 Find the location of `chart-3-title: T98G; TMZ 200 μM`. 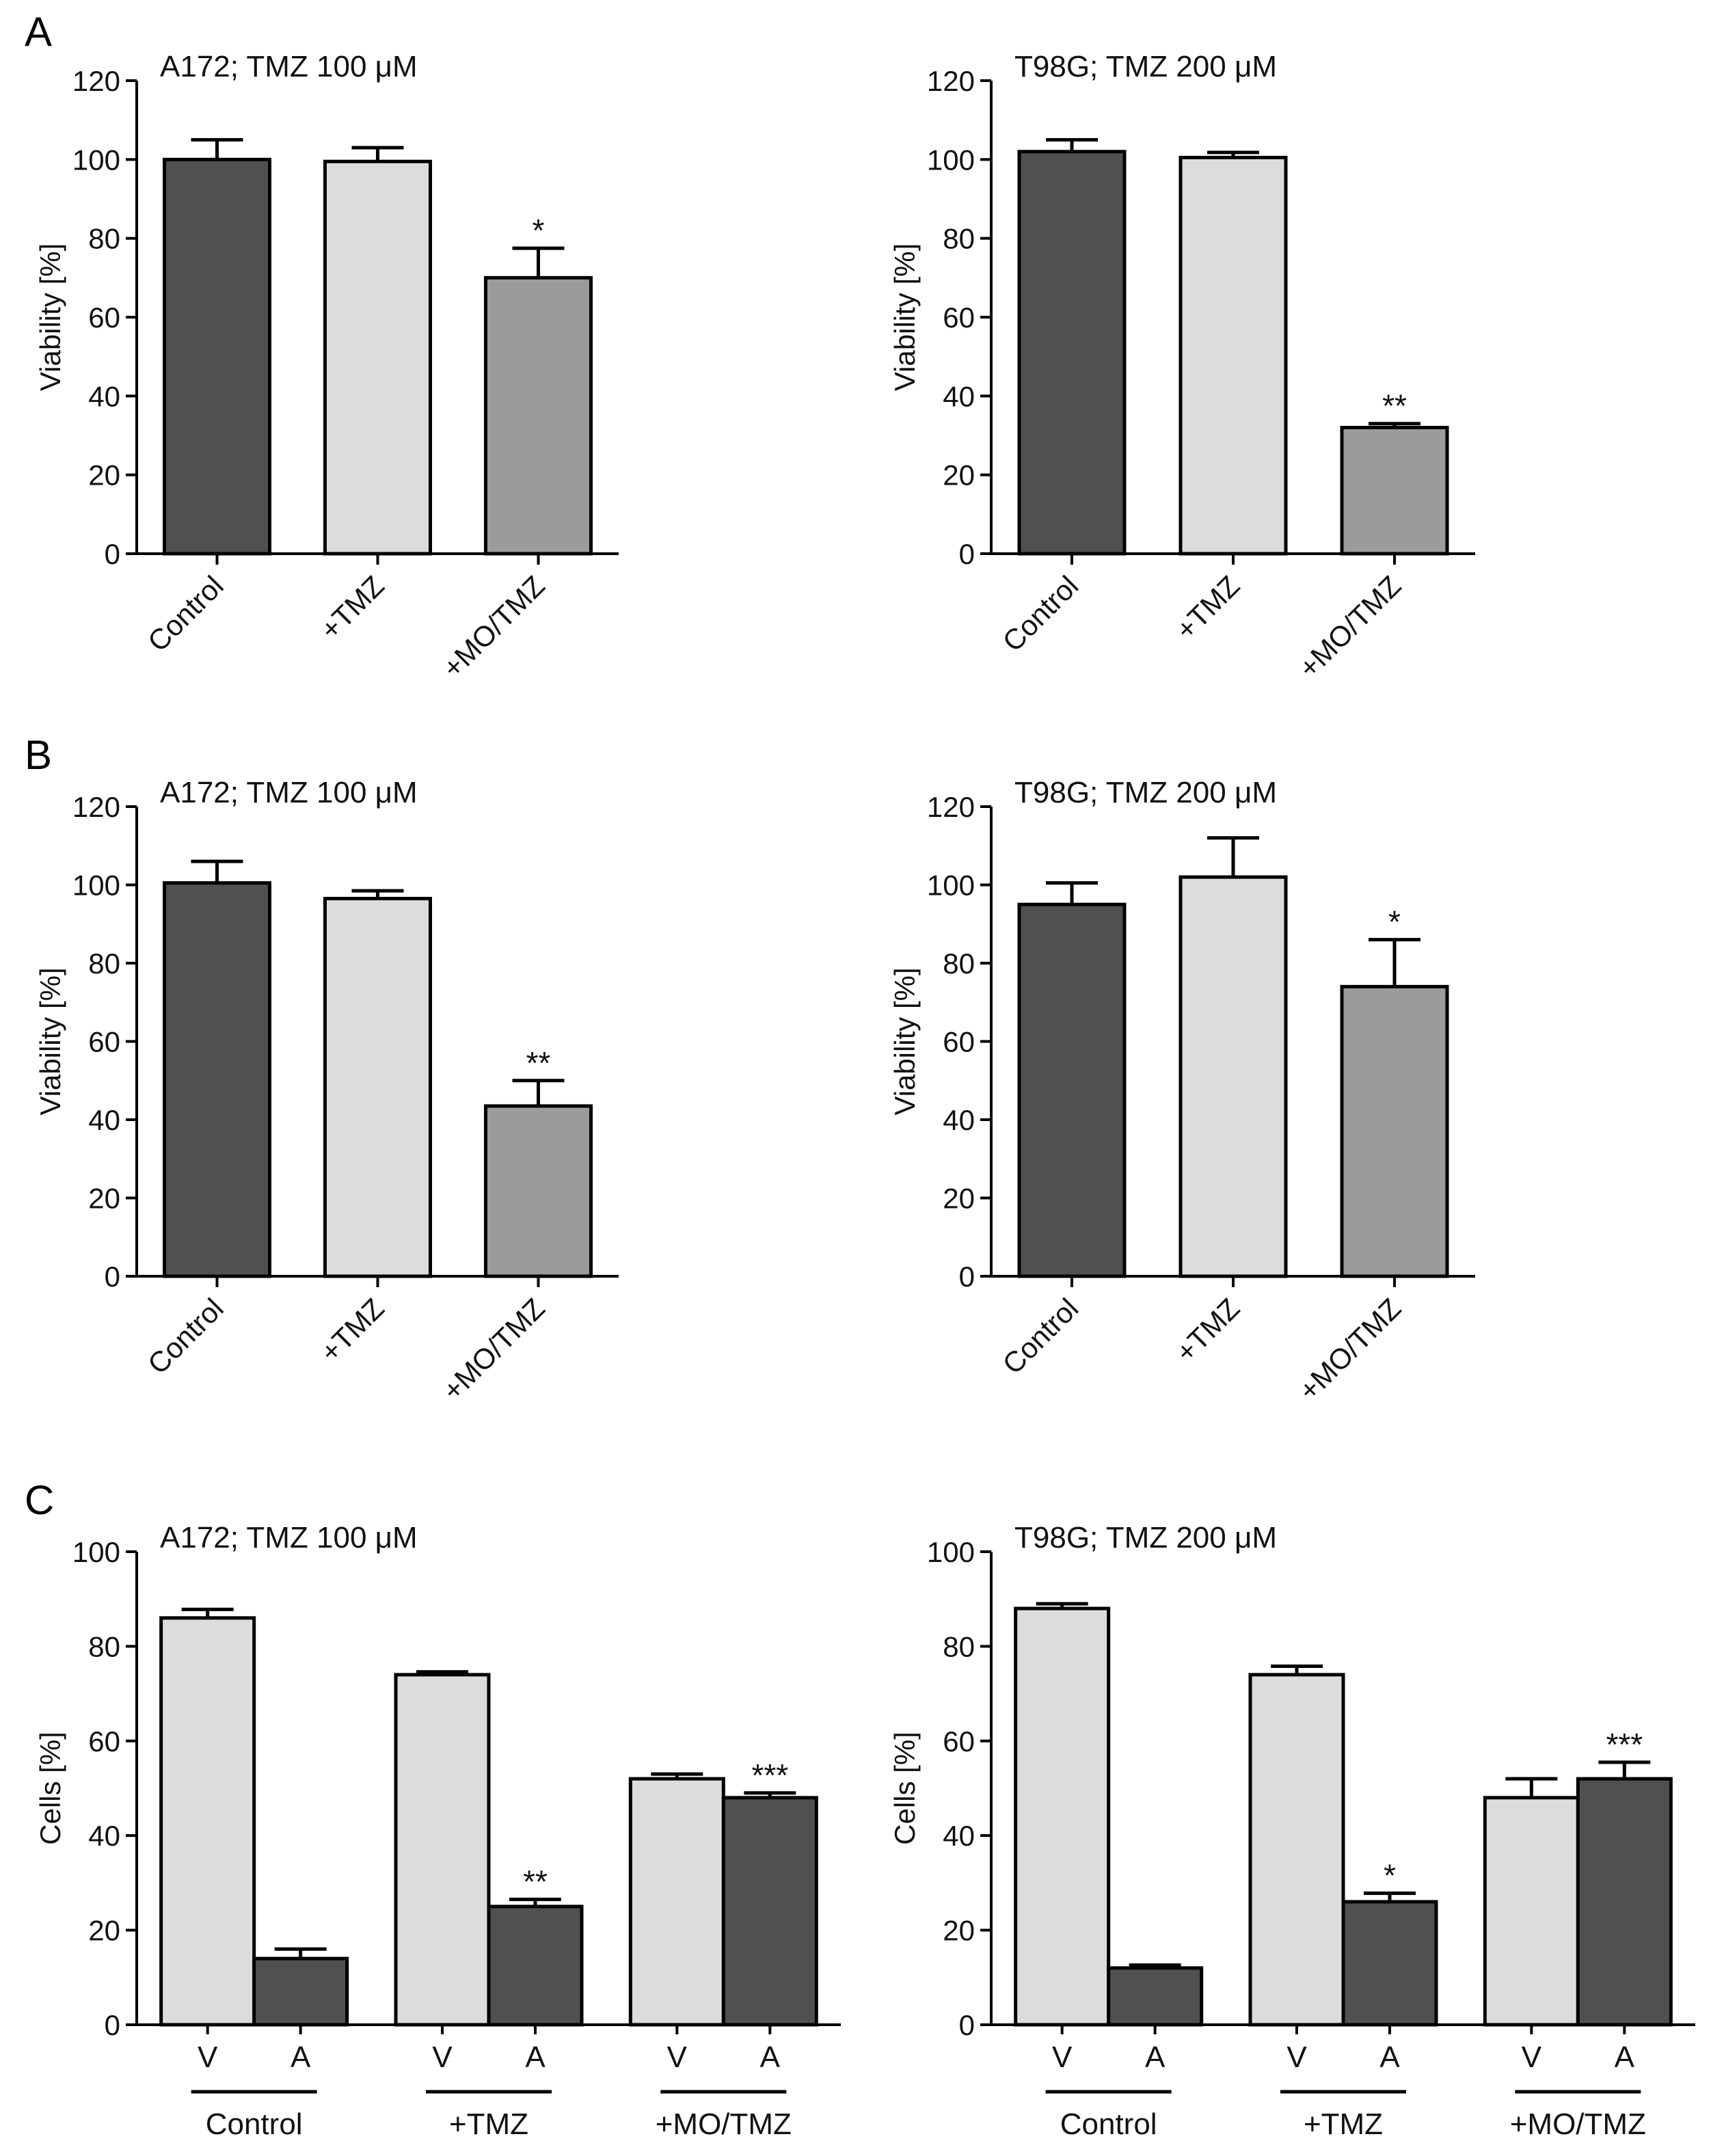

chart-3-title: T98G; TMZ 200 μM is located at coordinates (1145, 792).